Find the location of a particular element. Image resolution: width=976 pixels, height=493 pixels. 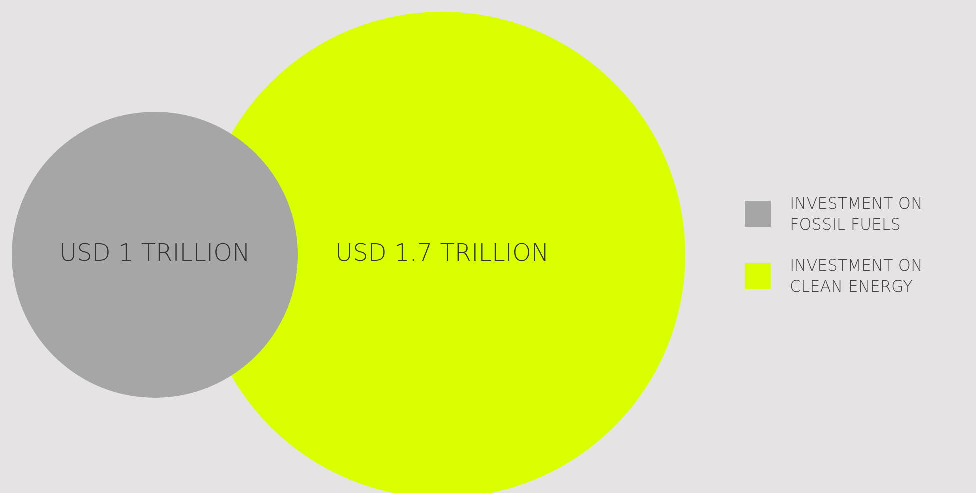

category-label: INVESTMENT ON FOSSIL FUELS is located at coordinates (857, 214).